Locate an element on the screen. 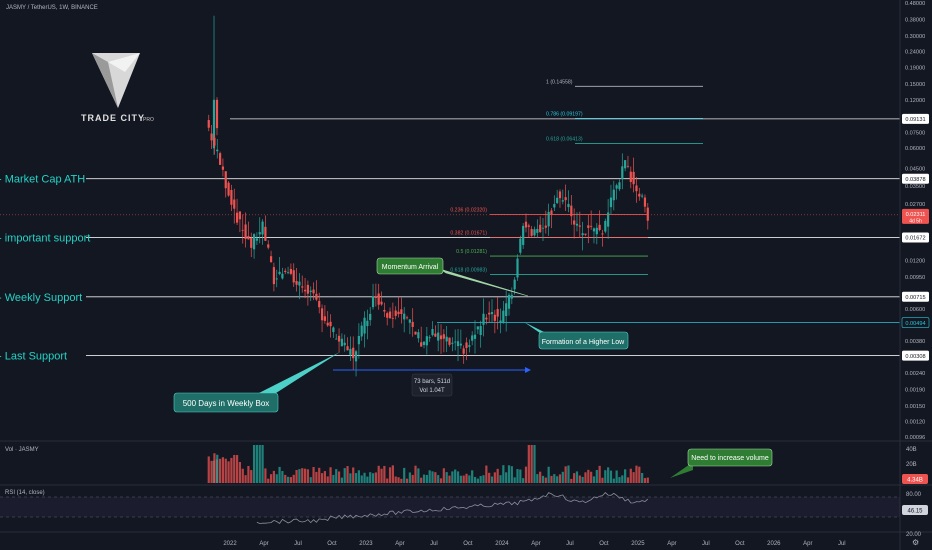  price-tick: 0.00190 is located at coordinates (915, 390).